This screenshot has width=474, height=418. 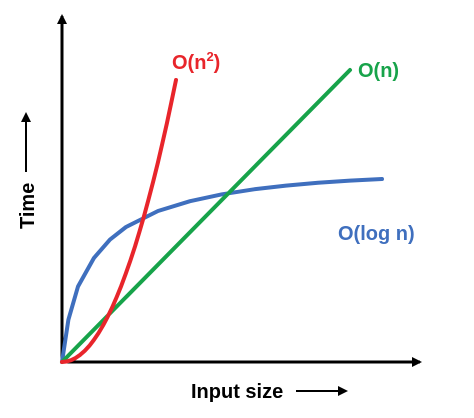 I want to click on series-label-o-n-squared-base: O(n, so click(x=189, y=63).